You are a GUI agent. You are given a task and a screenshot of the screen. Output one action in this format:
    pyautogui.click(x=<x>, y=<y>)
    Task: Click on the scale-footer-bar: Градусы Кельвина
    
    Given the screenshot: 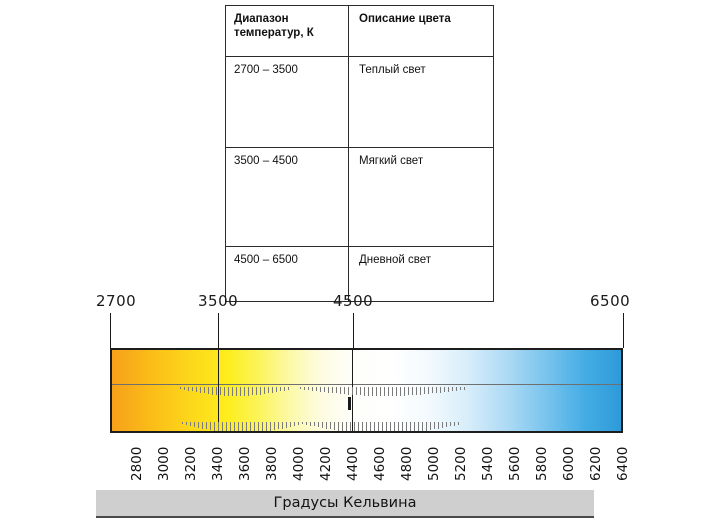 What is the action you would take?
    pyautogui.click(x=345, y=504)
    